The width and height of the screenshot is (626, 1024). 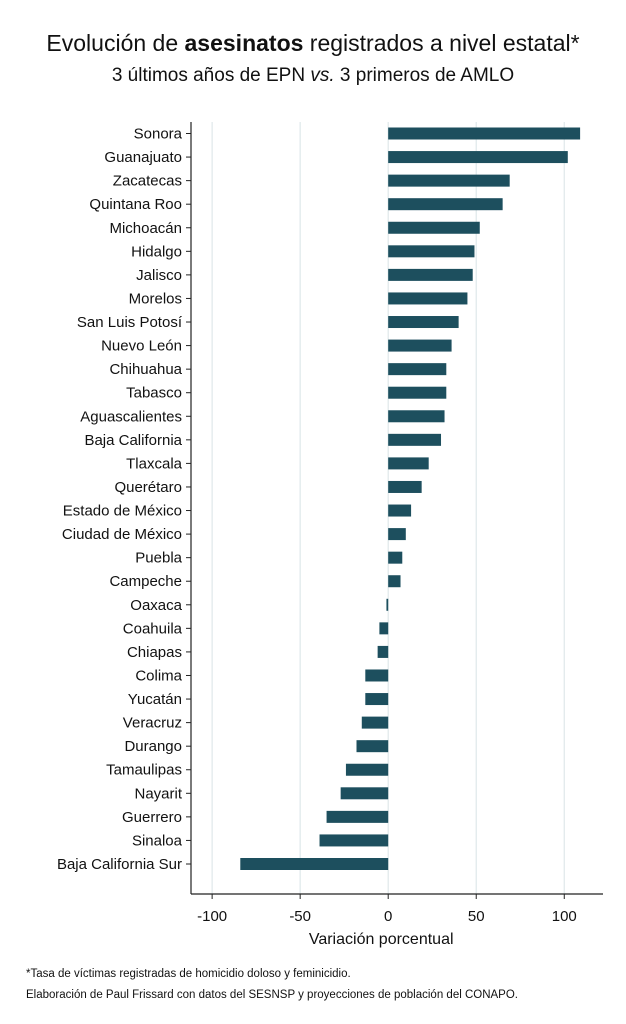 I want to click on category-label: Oaxaca, so click(x=156, y=605).